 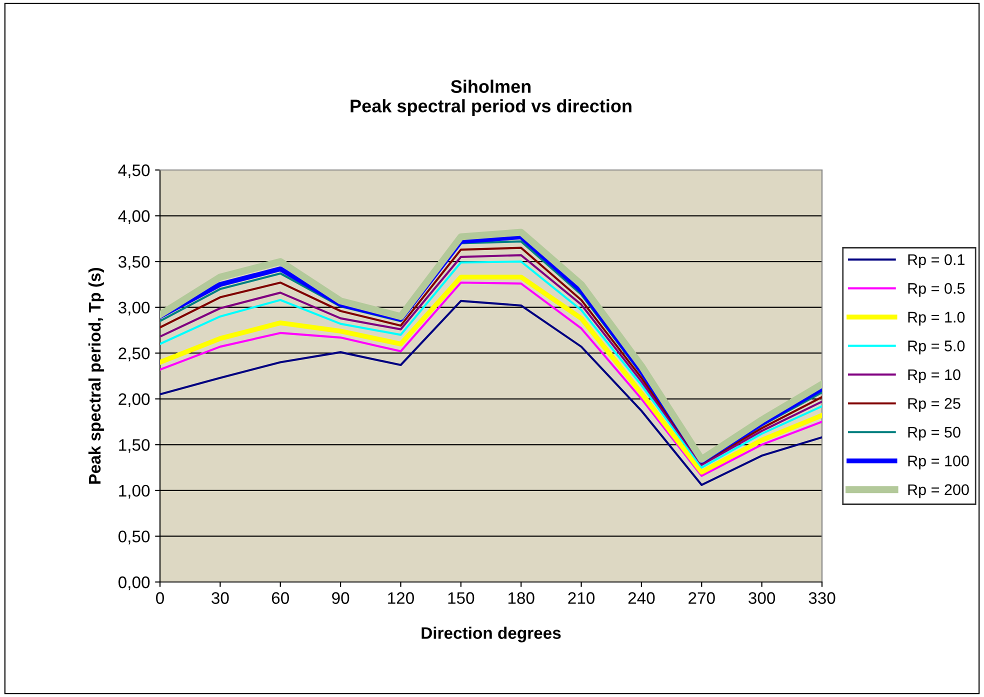 I want to click on y-tick-label: 0,50, so click(x=134, y=537).